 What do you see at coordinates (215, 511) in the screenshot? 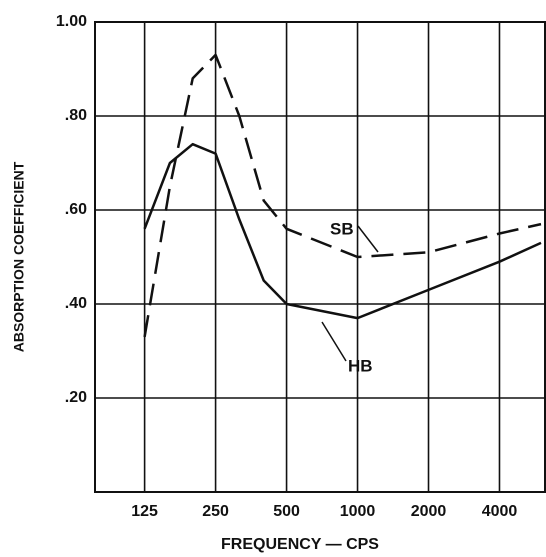
I see `x-tick-label: 250` at bounding box center [215, 511].